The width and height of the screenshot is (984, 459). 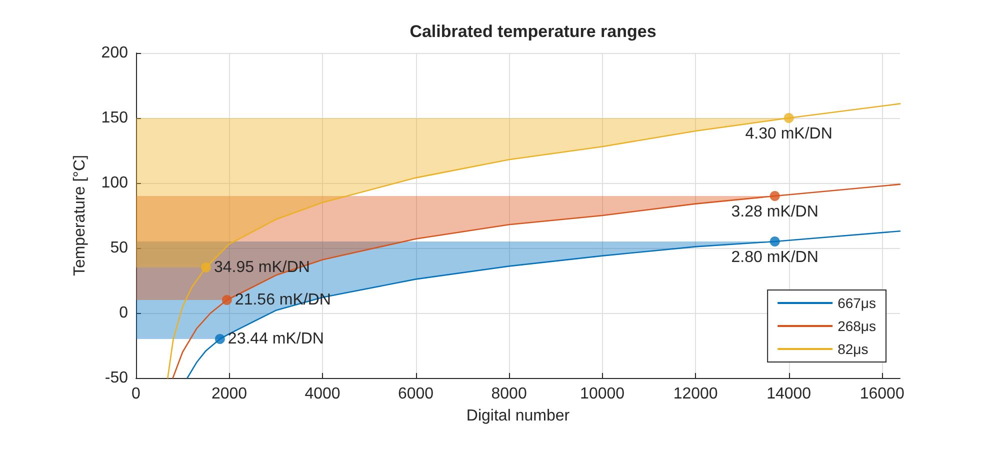 I want to click on x-tick-label: 4000, so click(x=322, y=394).